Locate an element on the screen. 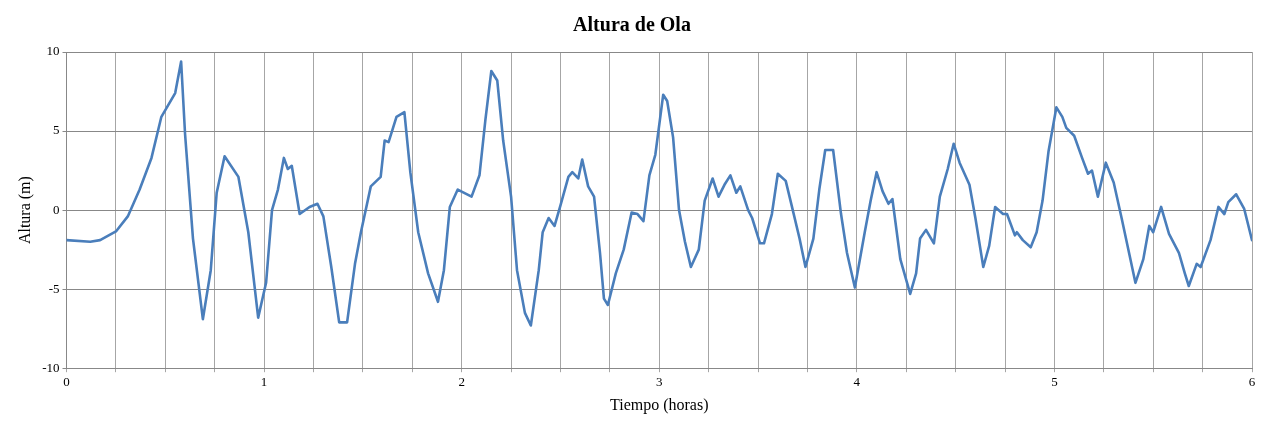  y-tick-label: 5 is located at coordinates (56, 130).